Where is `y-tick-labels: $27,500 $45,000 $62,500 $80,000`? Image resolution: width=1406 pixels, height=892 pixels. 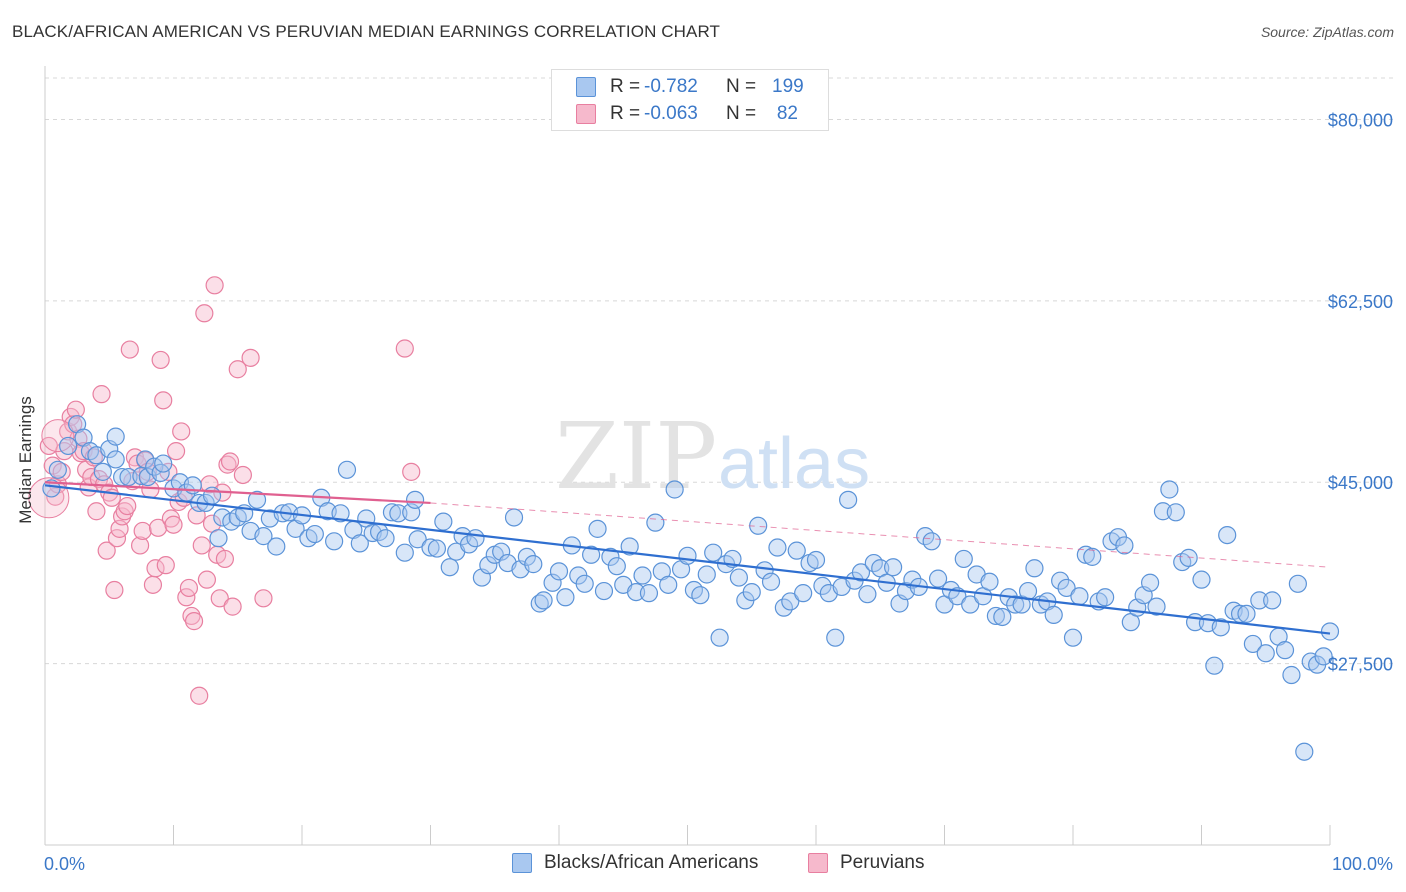
y-tick-labels: $27,500 $45,000 $62,500 $80,000 is located at coordinates (1360, 392).